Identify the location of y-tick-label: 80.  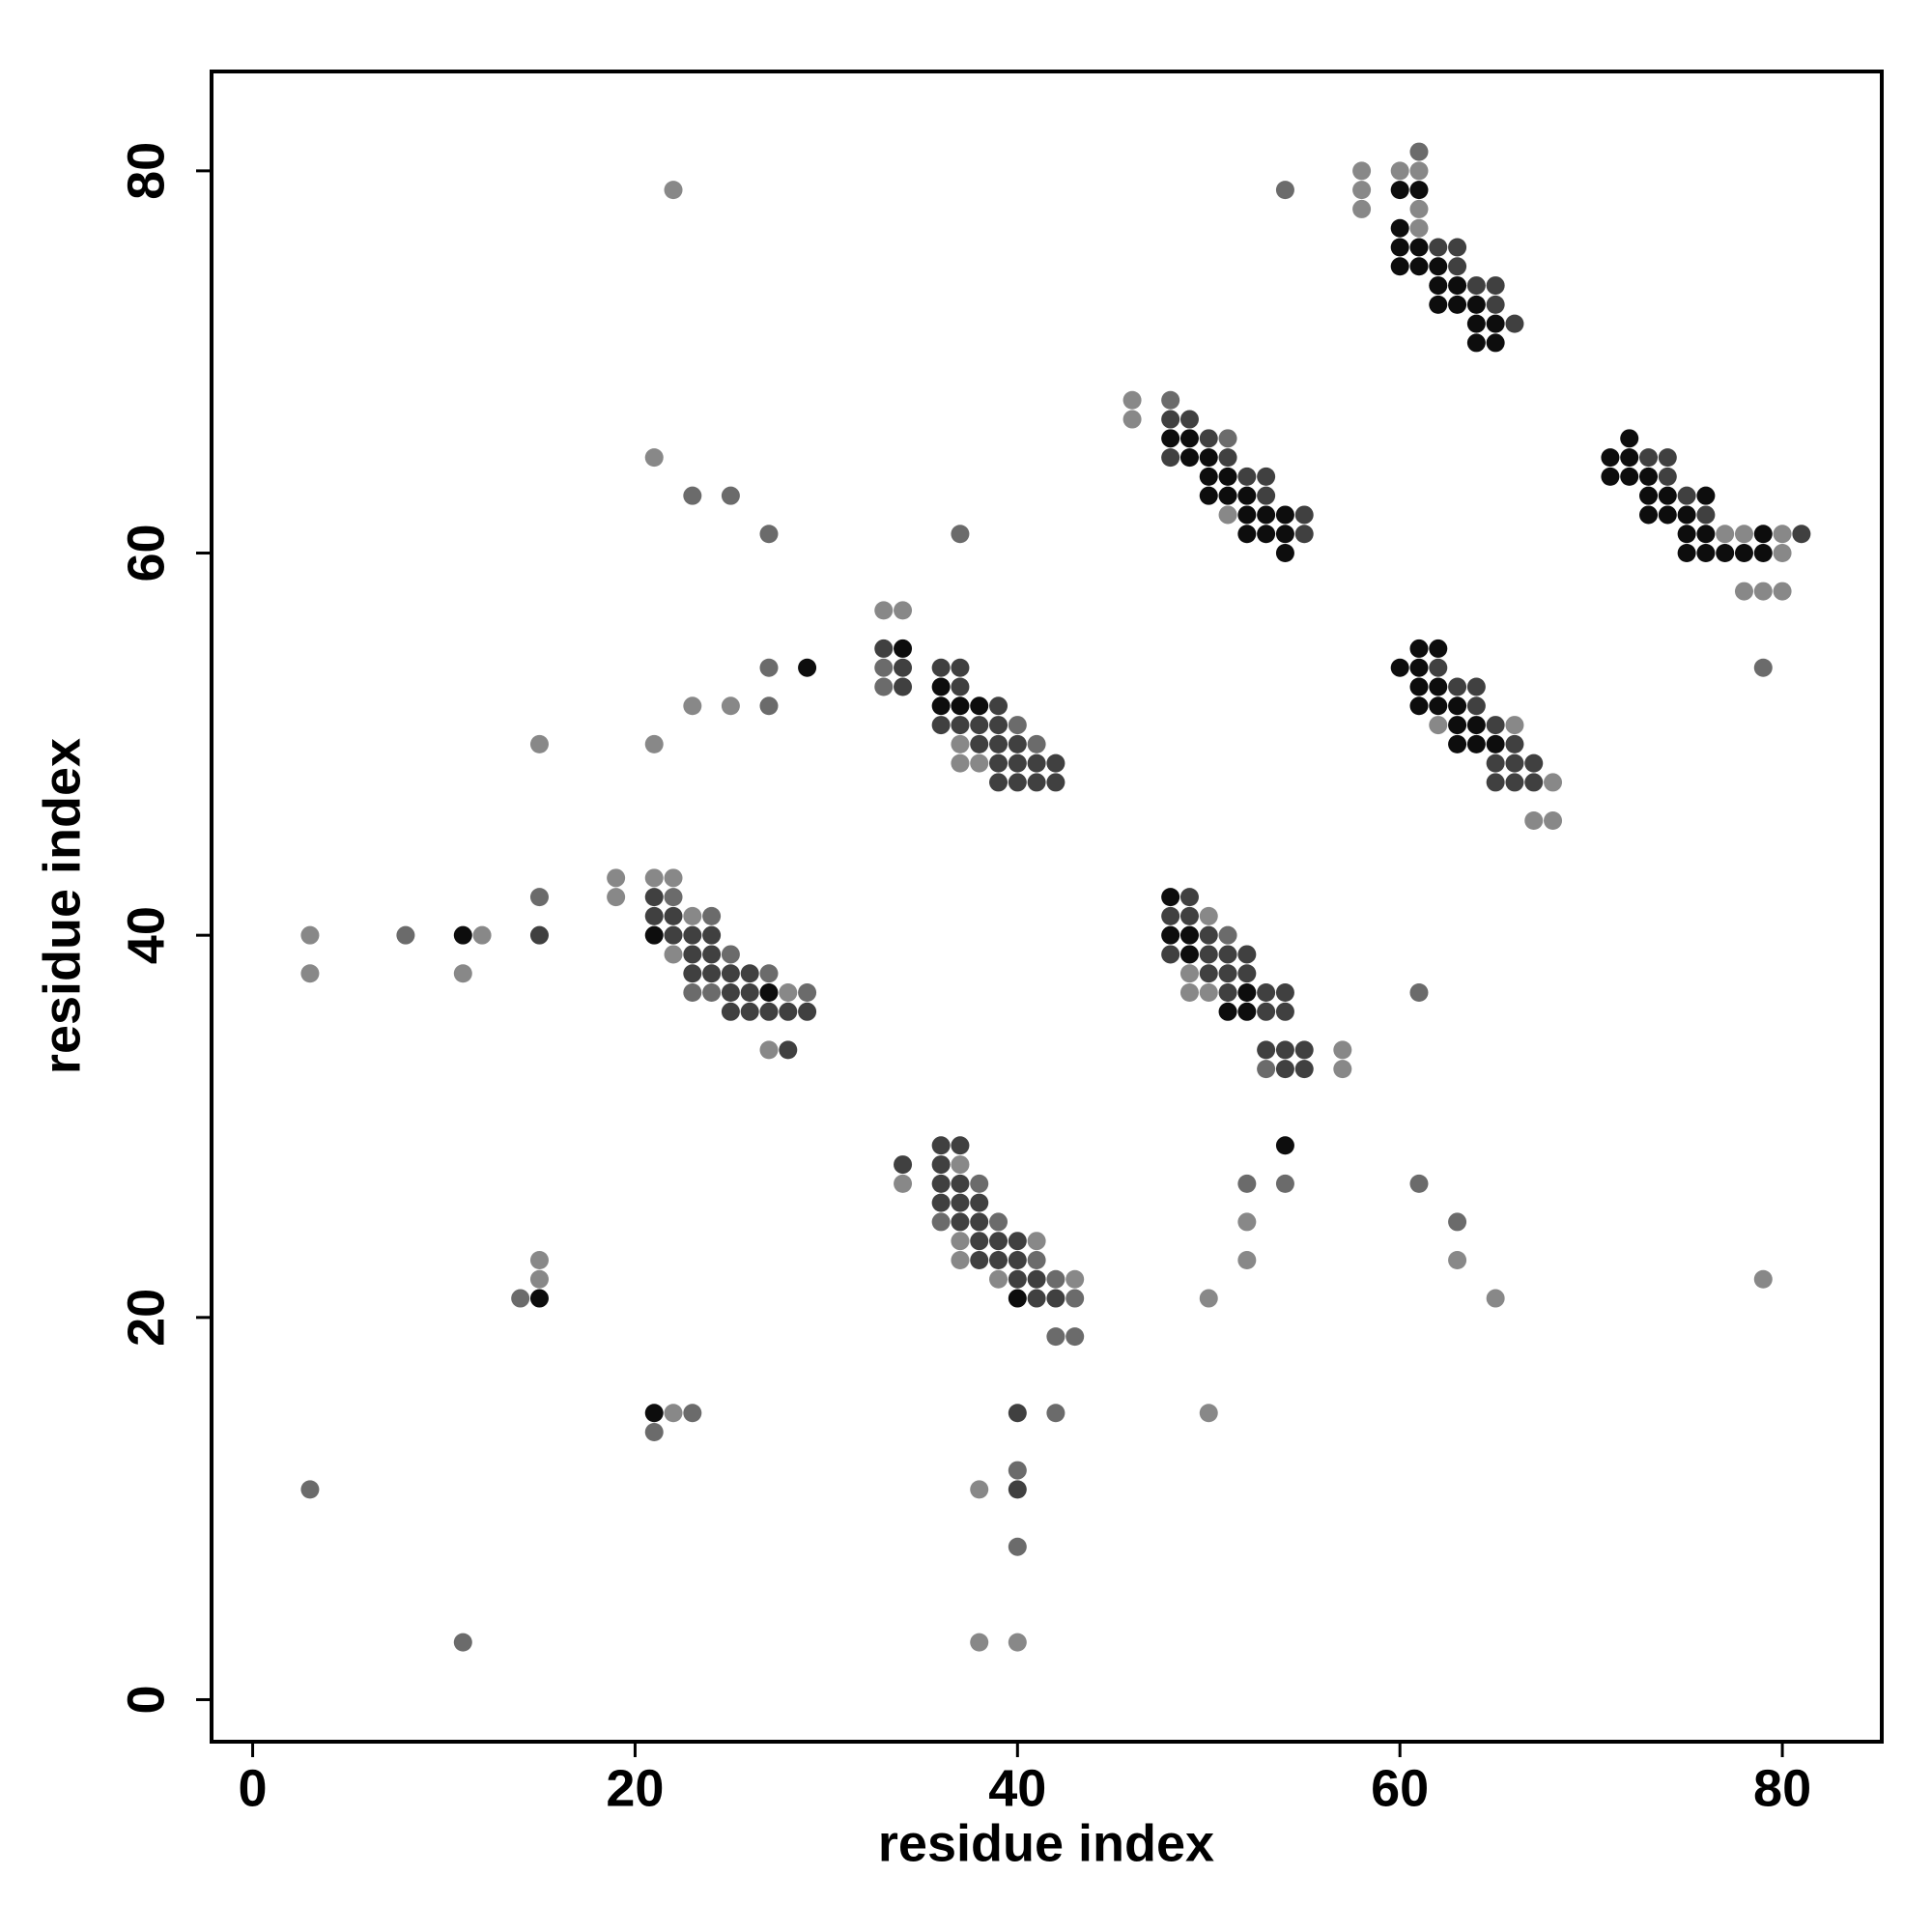
(146, 171).